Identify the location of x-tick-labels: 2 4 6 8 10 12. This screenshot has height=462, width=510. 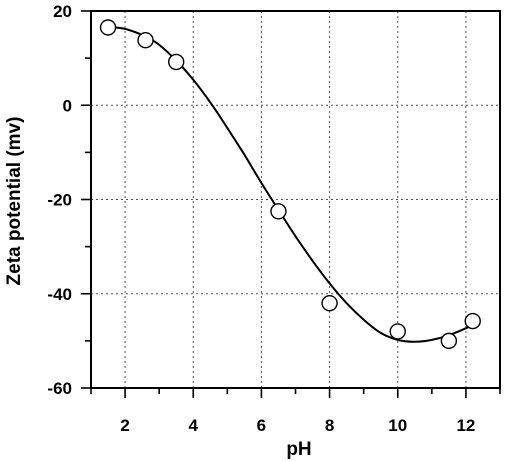
(297, 425).